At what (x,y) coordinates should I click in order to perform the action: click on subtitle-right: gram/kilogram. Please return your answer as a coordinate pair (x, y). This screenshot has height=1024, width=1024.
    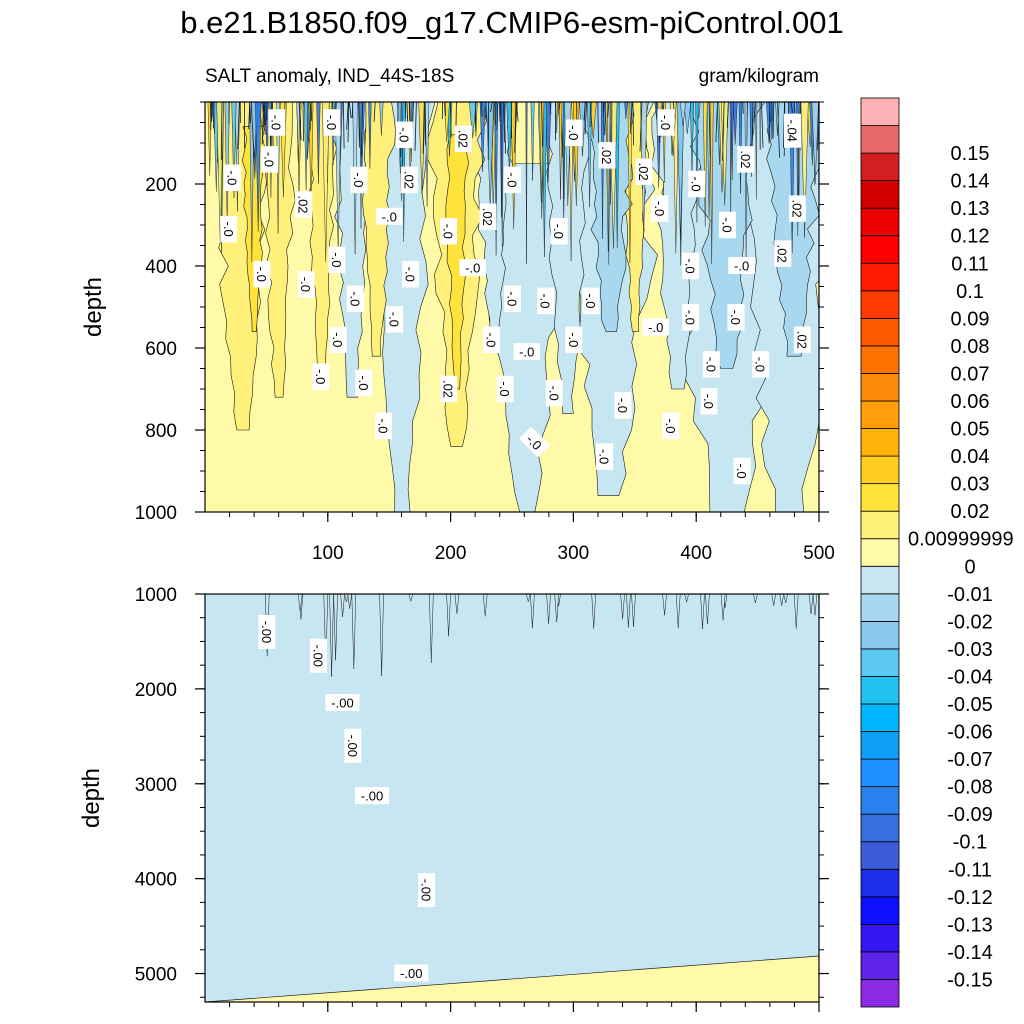
    Looking at the image, I should click on (759, 76).